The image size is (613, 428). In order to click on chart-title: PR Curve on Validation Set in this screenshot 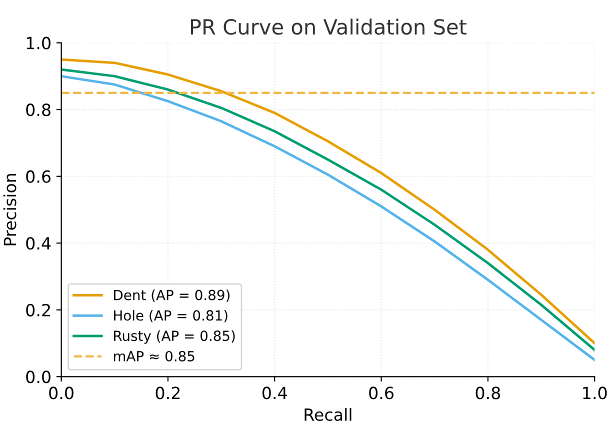, I will do `click(328, 26)`.